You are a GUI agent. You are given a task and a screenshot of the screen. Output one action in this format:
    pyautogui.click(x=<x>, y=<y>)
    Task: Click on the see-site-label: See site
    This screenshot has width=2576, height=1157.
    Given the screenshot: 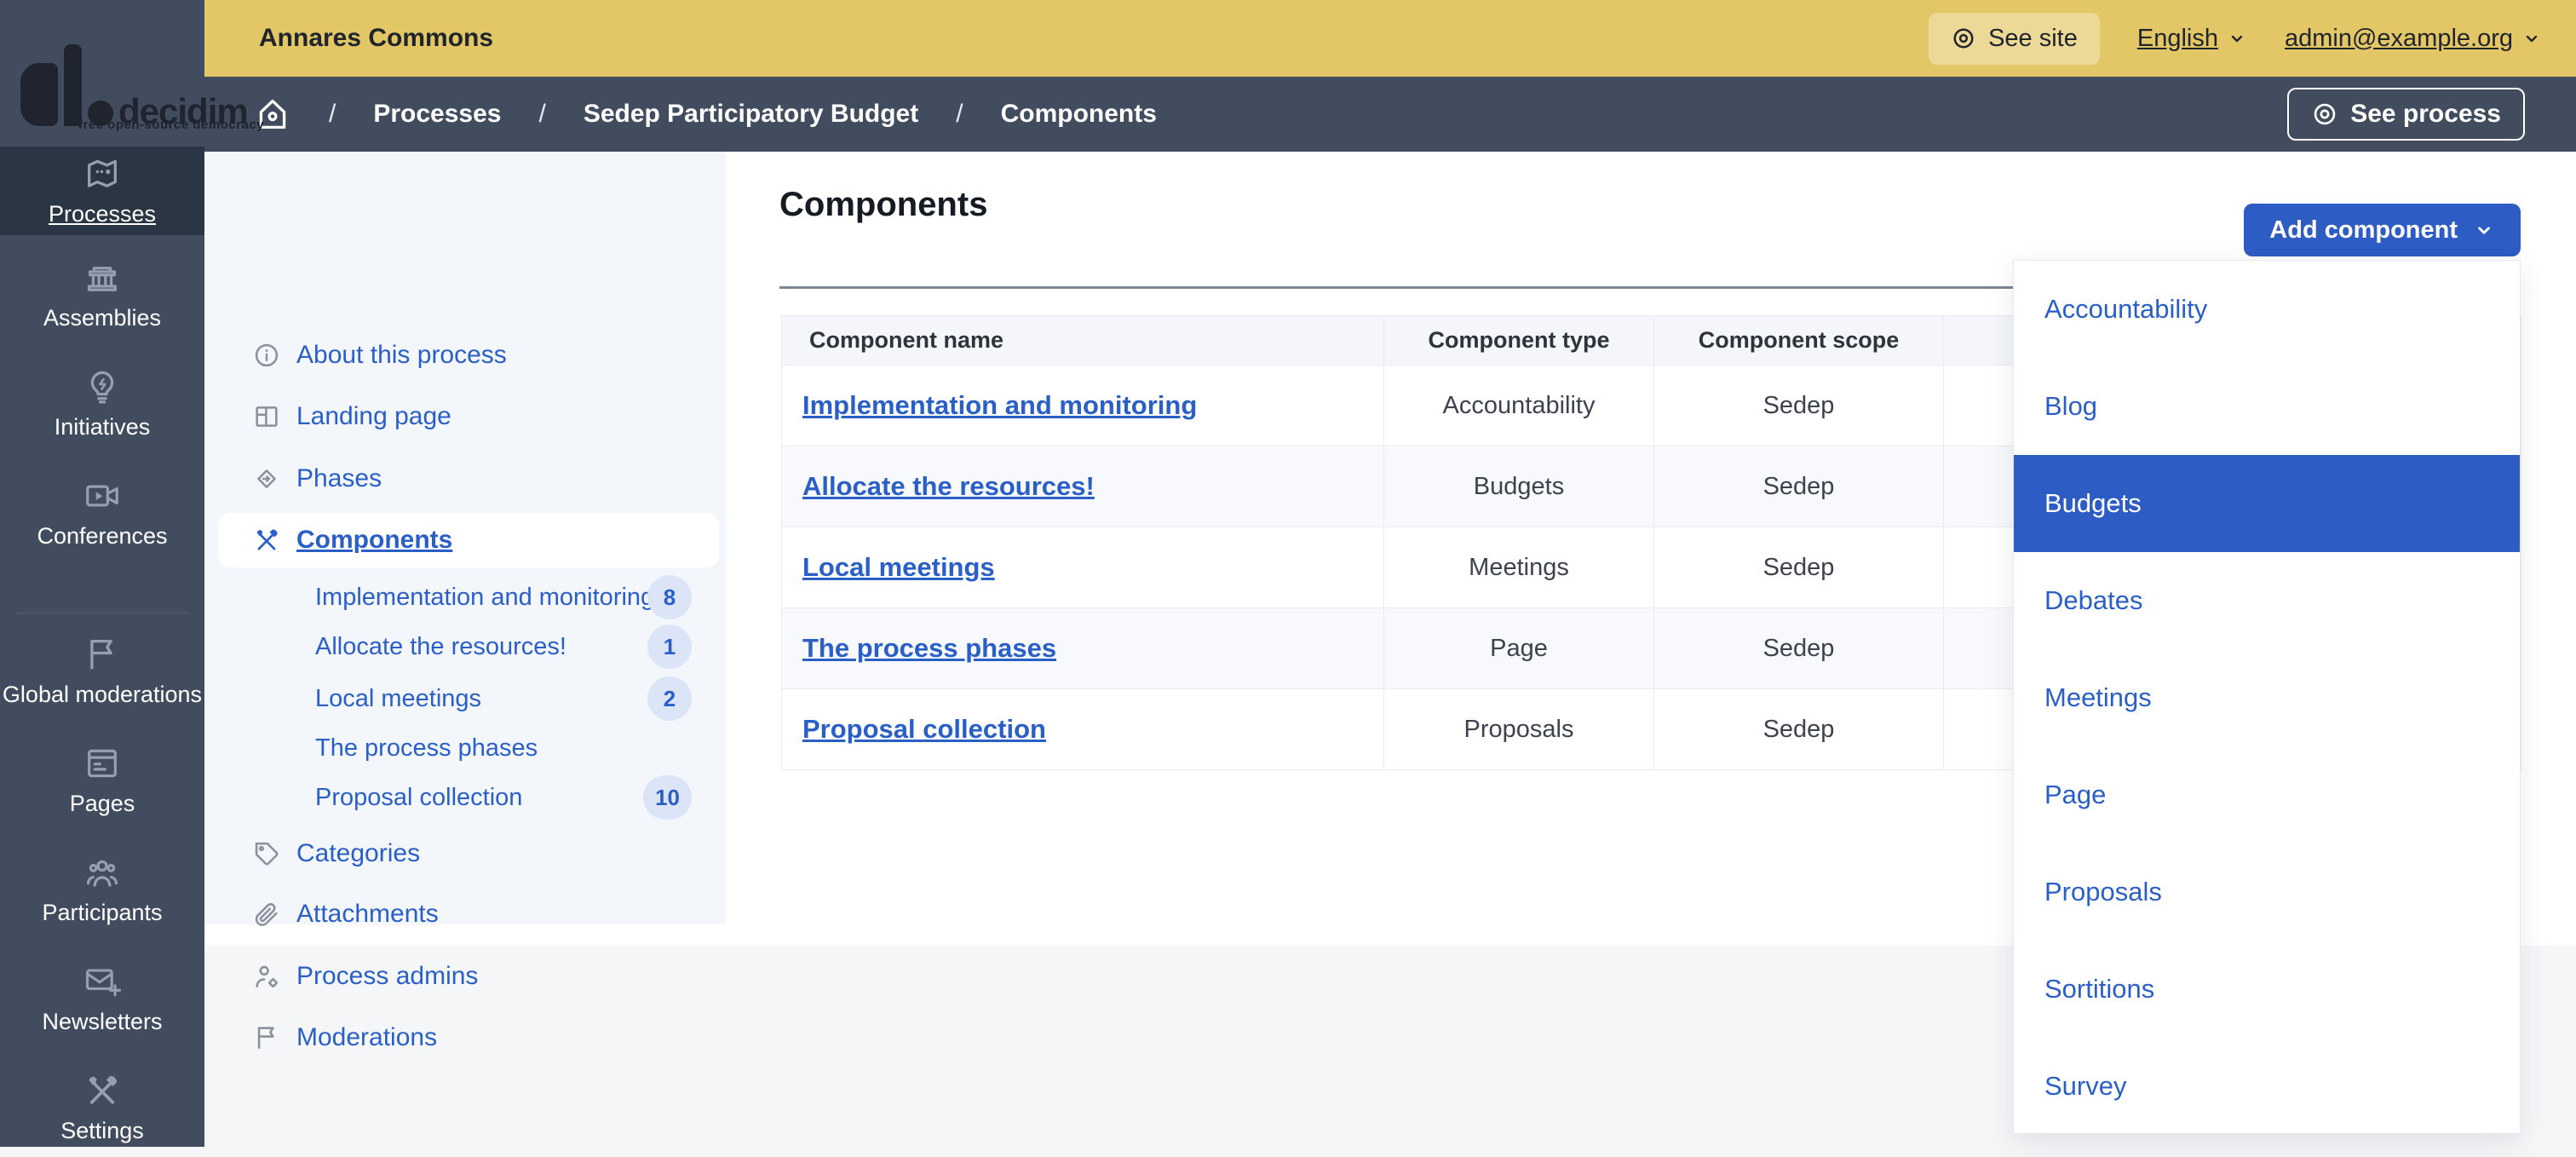 What is the action you would take?
    pyautogui.click(x=2033, y=38)
    